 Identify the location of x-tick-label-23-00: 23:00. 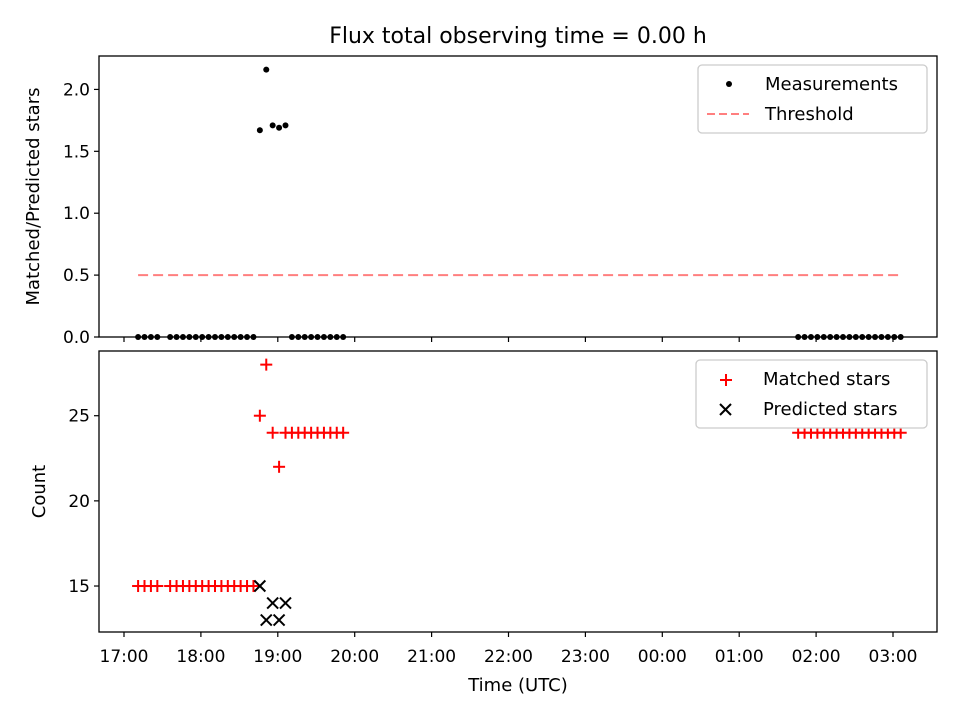
(585, 657).